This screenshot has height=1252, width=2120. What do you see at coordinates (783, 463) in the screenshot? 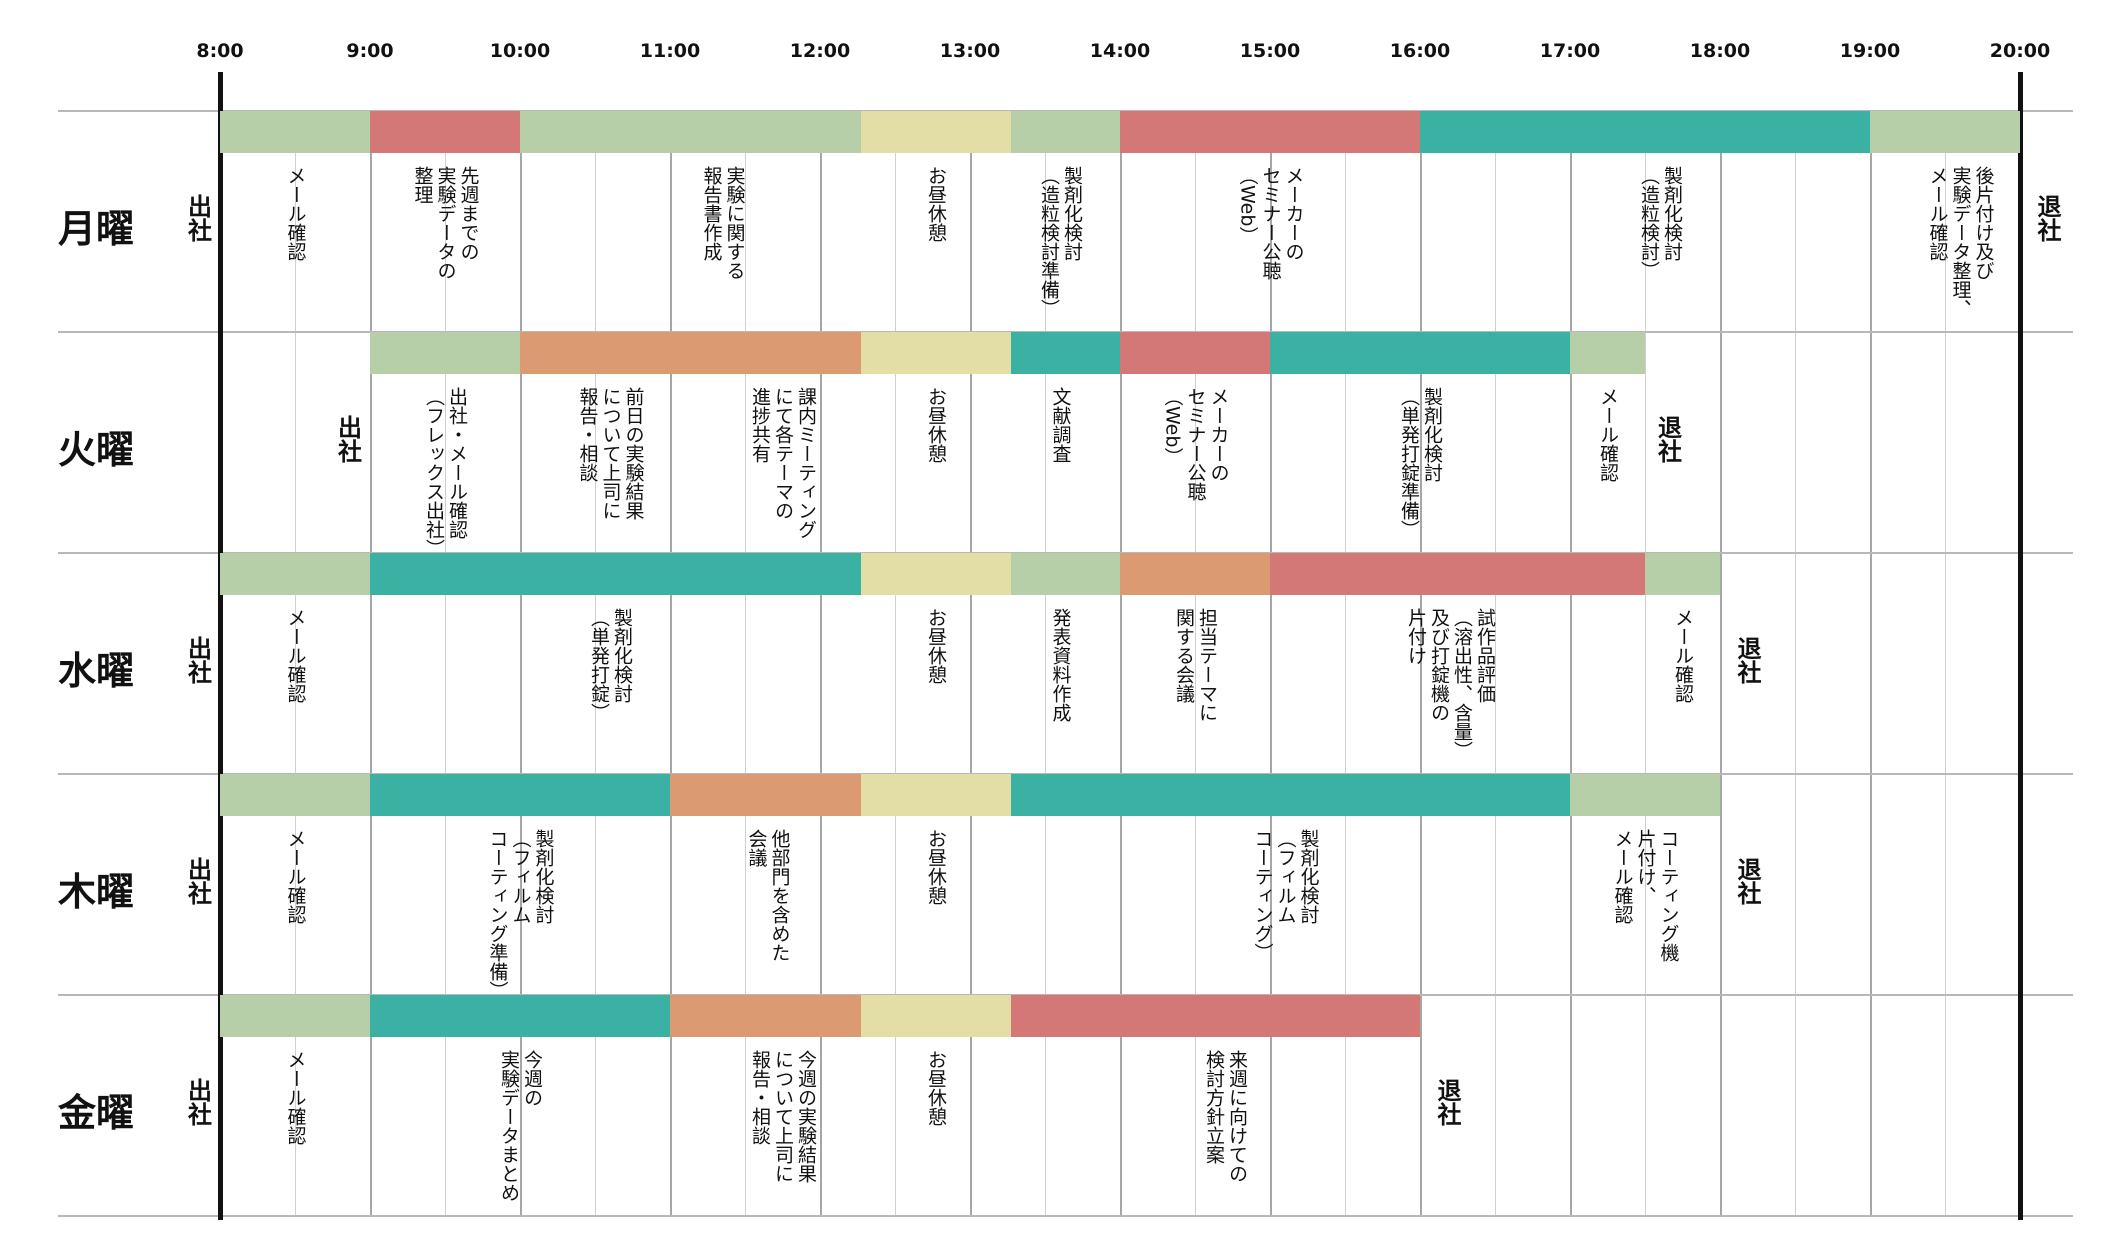
I see `task-label: 課内ミーティング にて各テーマの 進捗共有` at bounding box center [783, 463].